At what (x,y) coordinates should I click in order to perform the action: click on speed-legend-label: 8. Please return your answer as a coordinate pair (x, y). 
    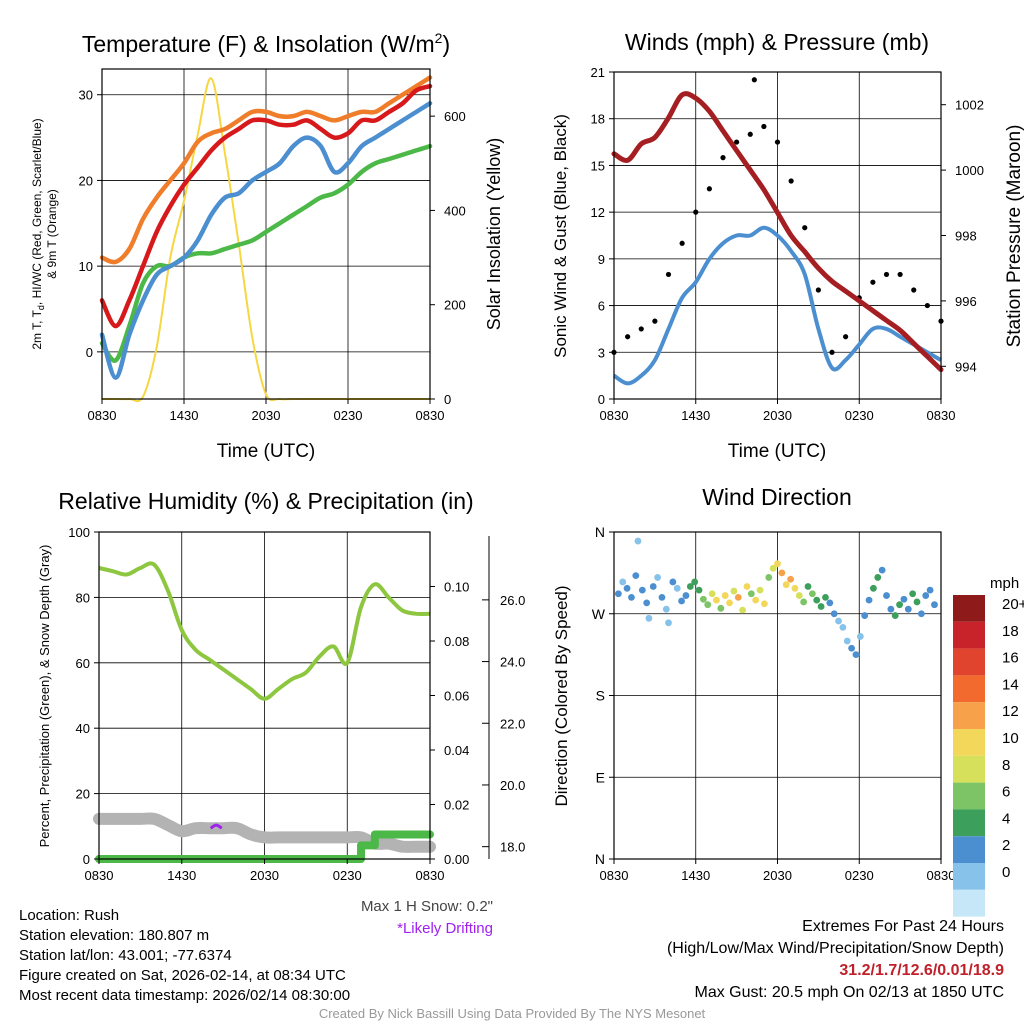
    Looking at the image, I should click on (1006, 765).